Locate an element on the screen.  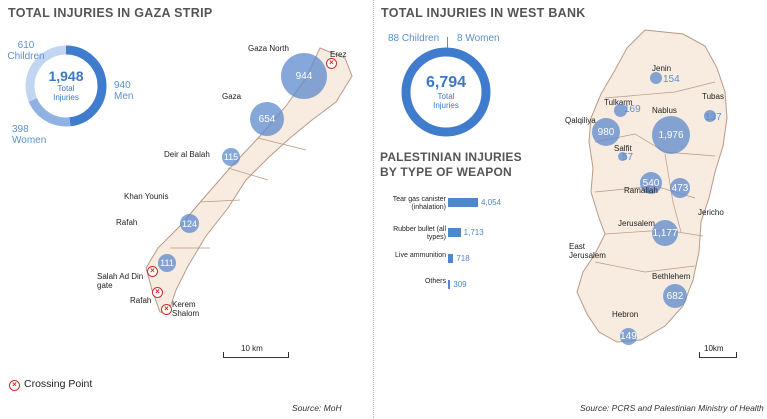
wb-bubble-bethlehem: 682 is located at coordinates (675, 296).